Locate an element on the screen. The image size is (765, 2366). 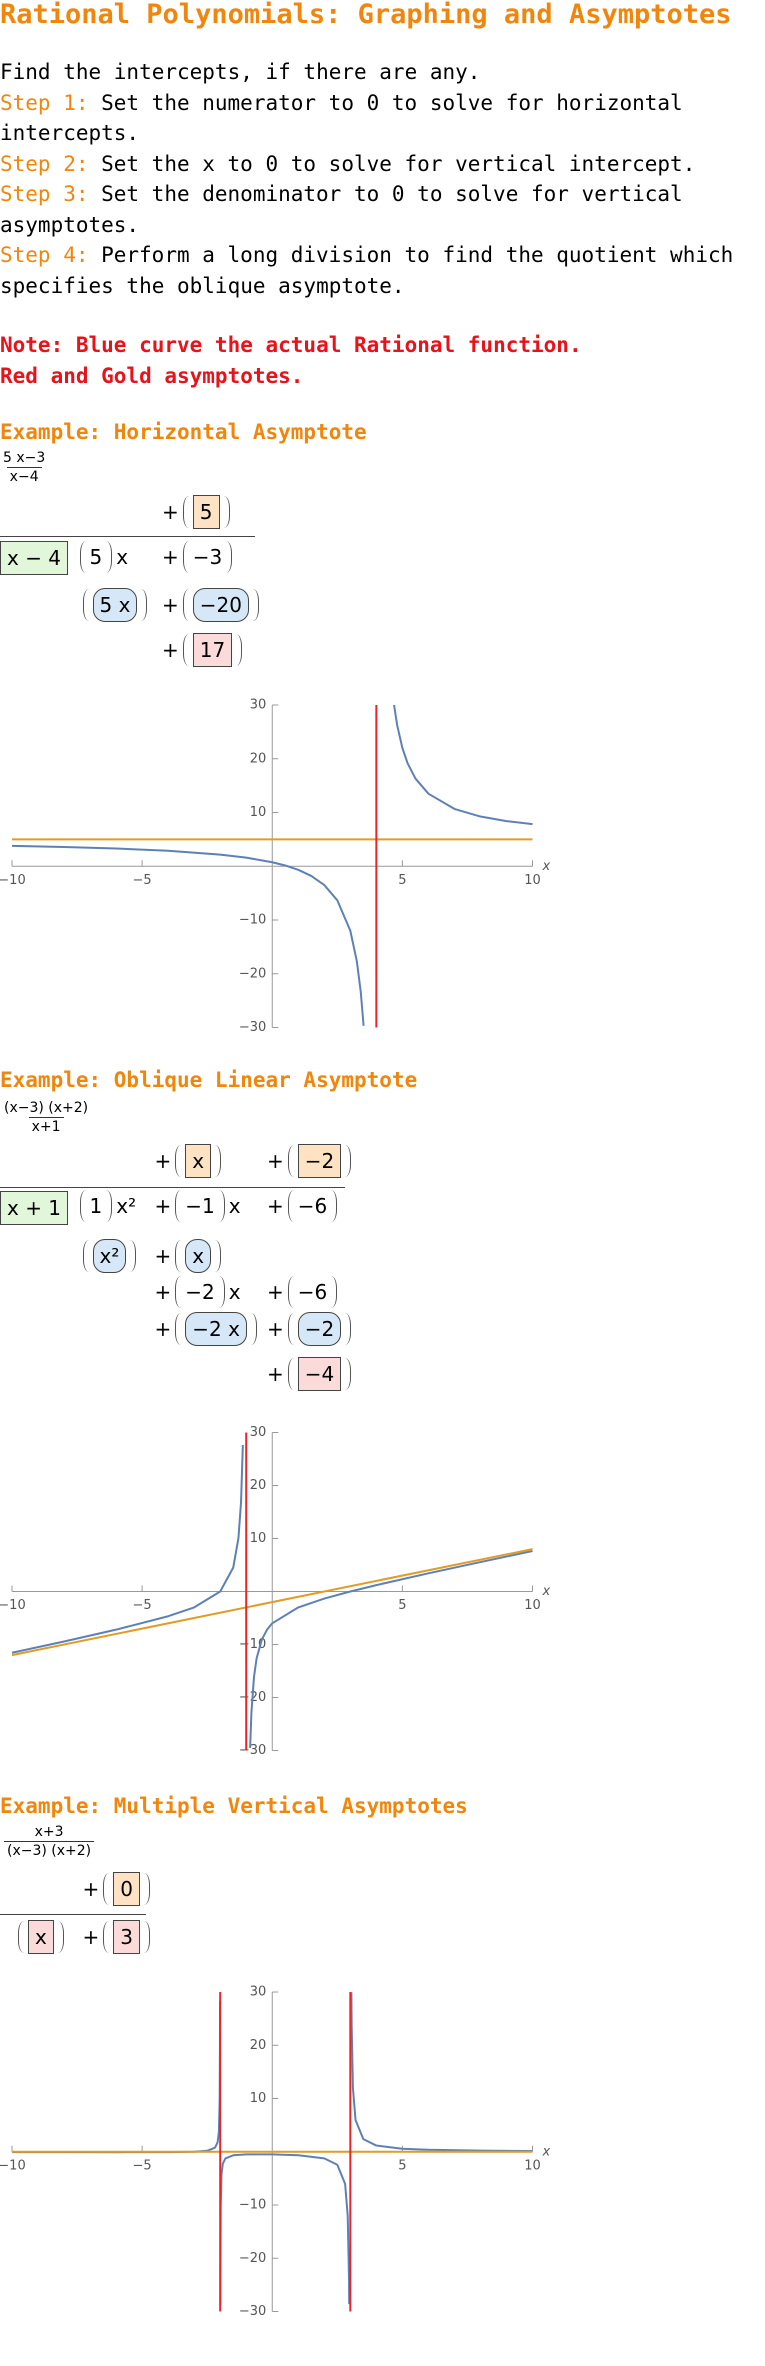
division-term: 5 x is located at coordinates (115, 604).